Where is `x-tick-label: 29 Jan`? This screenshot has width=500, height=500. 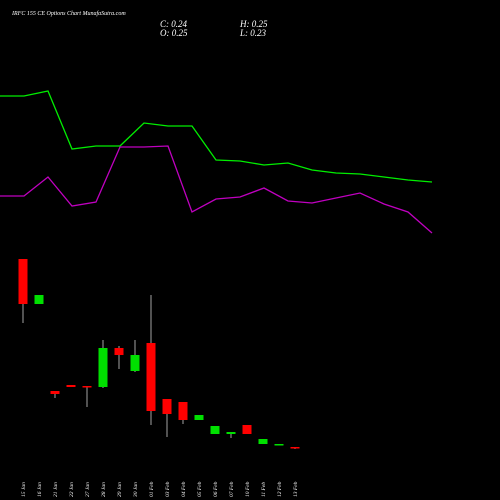 x-tick-label: 29 Jan is located at coordinates (120, 489).